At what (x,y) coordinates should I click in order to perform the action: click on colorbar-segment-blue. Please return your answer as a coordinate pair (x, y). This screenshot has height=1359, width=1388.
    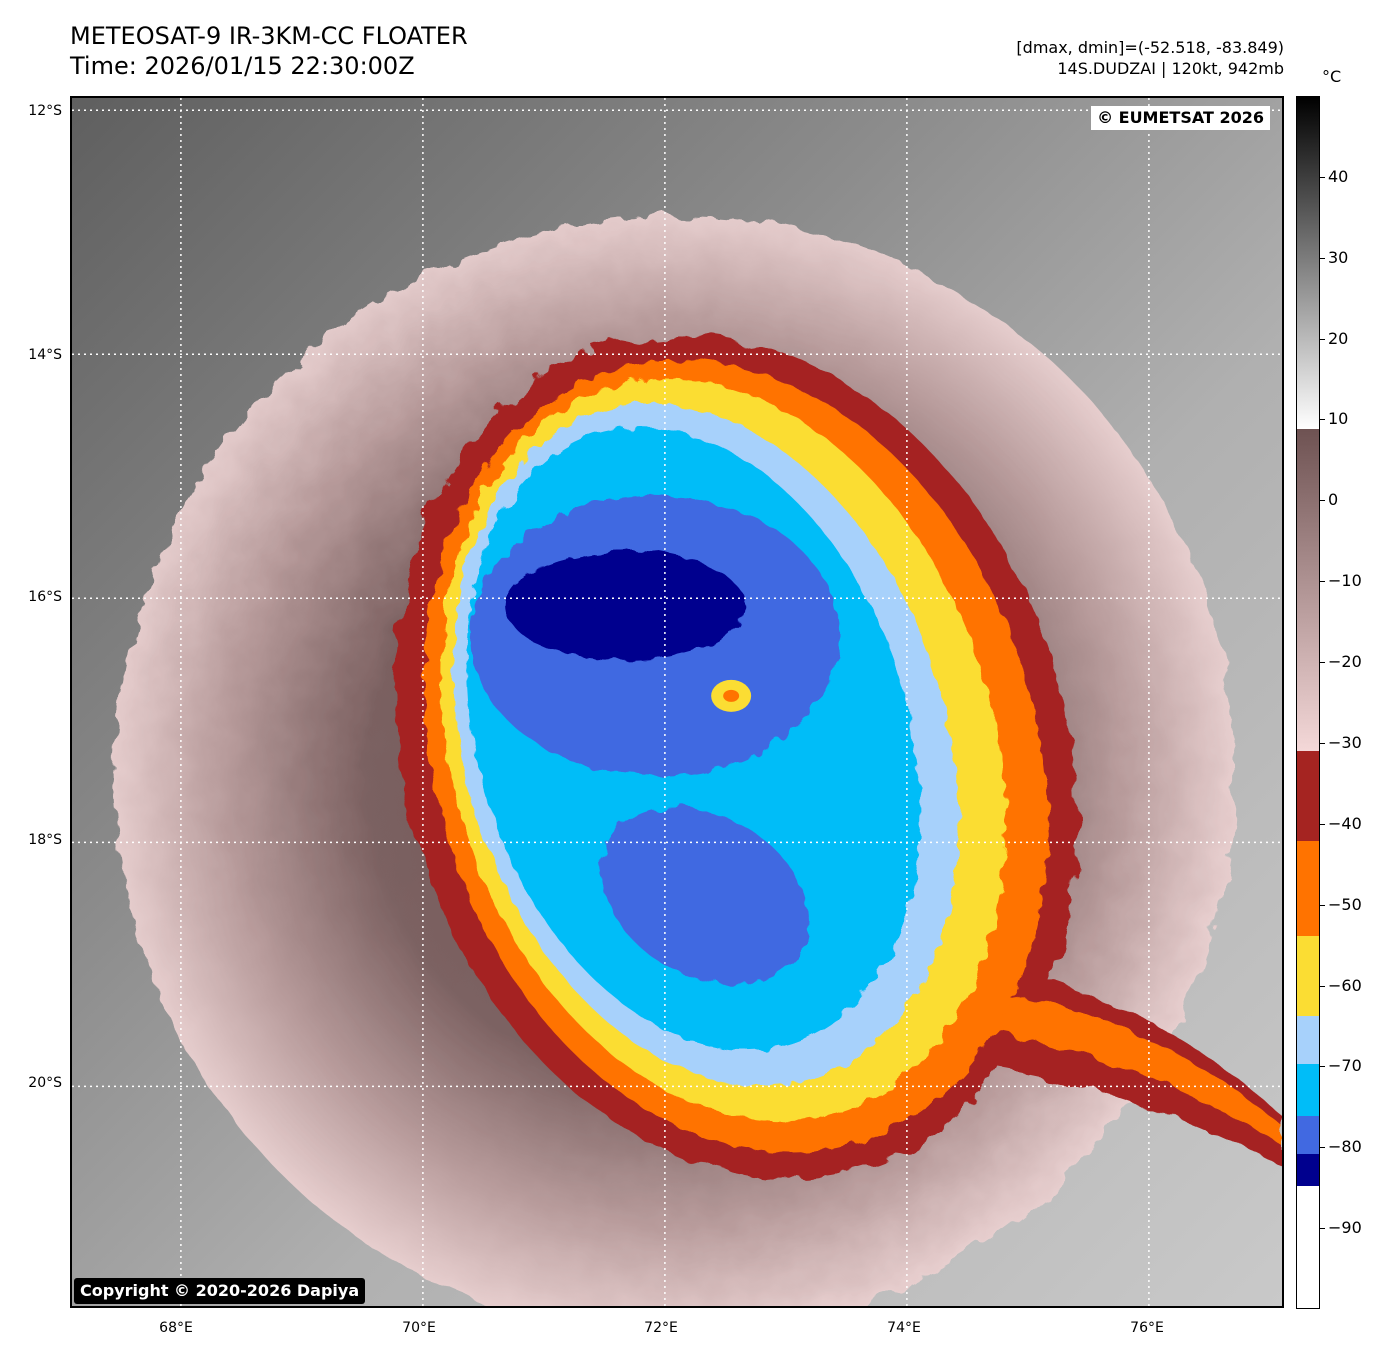
    Looking at the image, I should click on (1308, 1135).